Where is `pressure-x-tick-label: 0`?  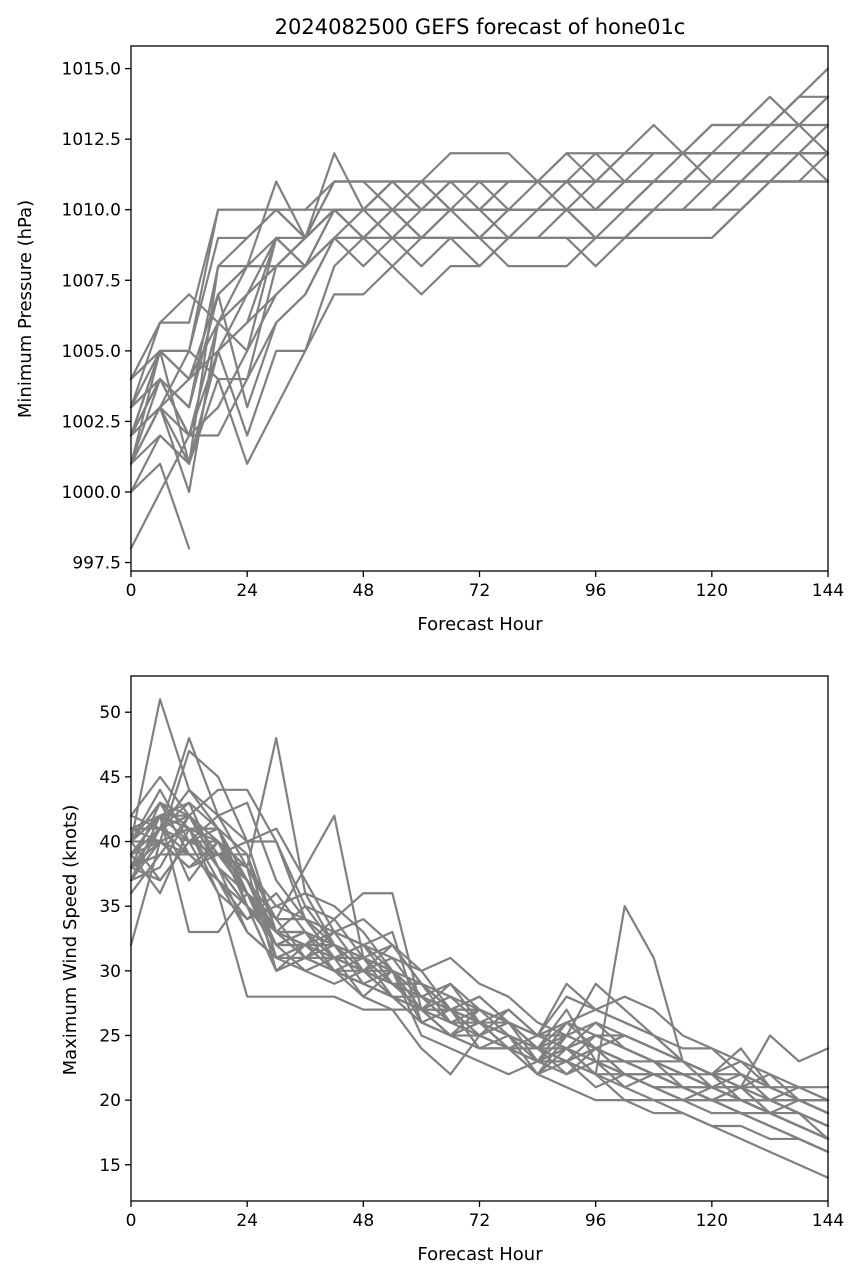 pressure-x-tick-label: 0 is located at coordinates (131, 591).